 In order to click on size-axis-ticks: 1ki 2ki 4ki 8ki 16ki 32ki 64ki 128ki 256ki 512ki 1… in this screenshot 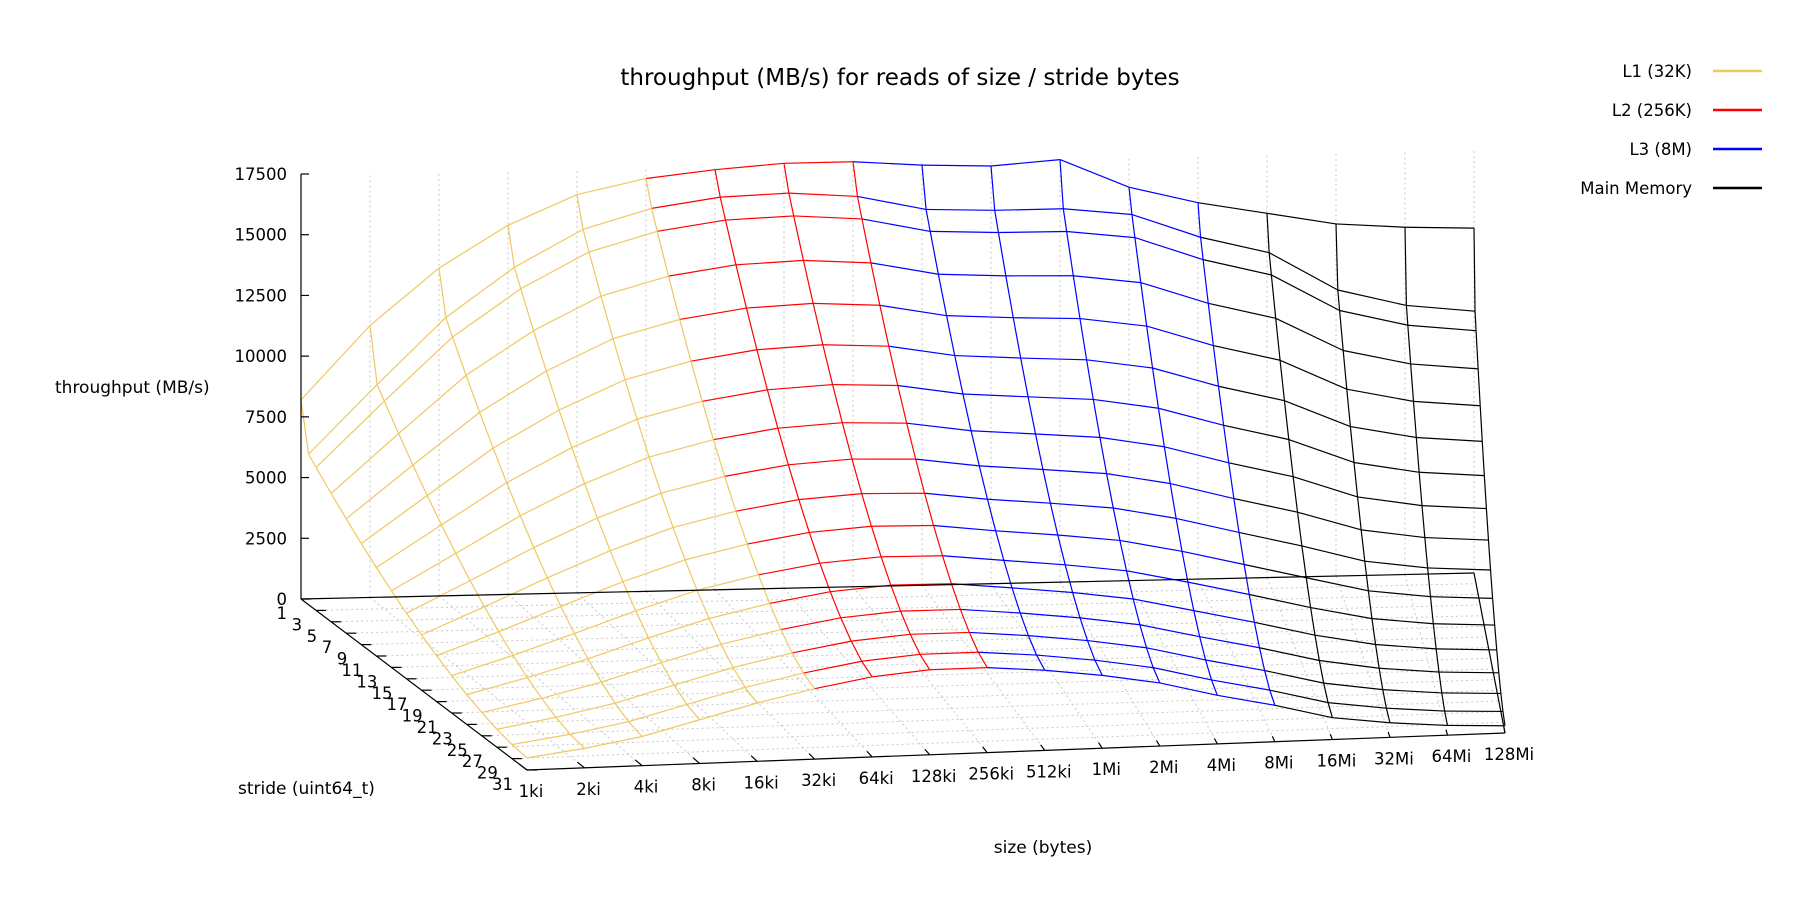, I will do `click(1026, 764)`.